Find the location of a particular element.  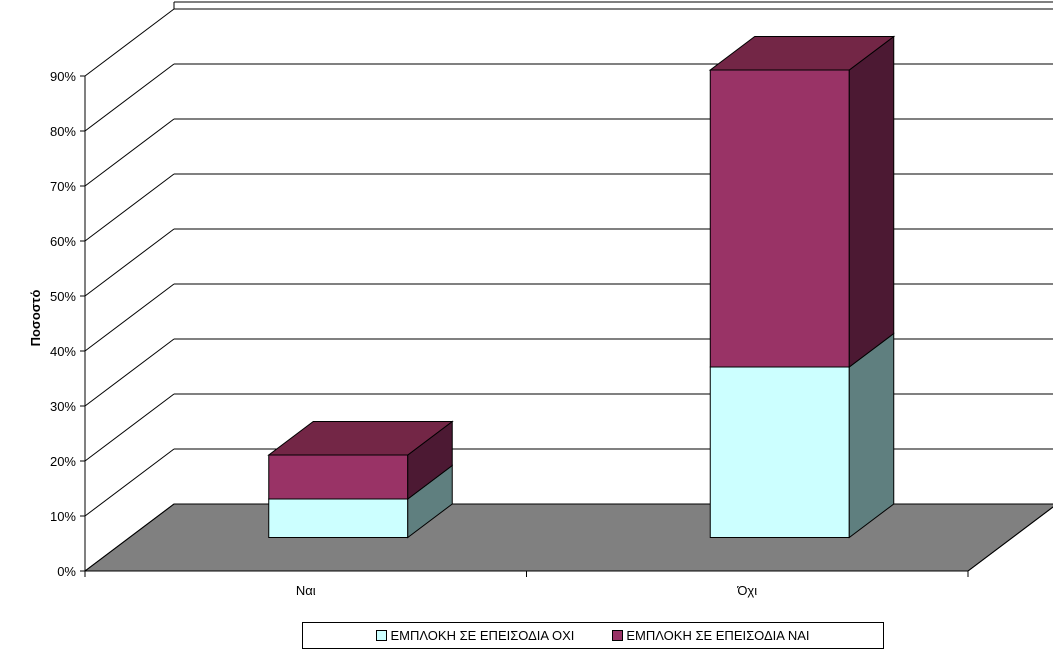

y-tick-label-0: 0% is located at coordinates (66, 571).